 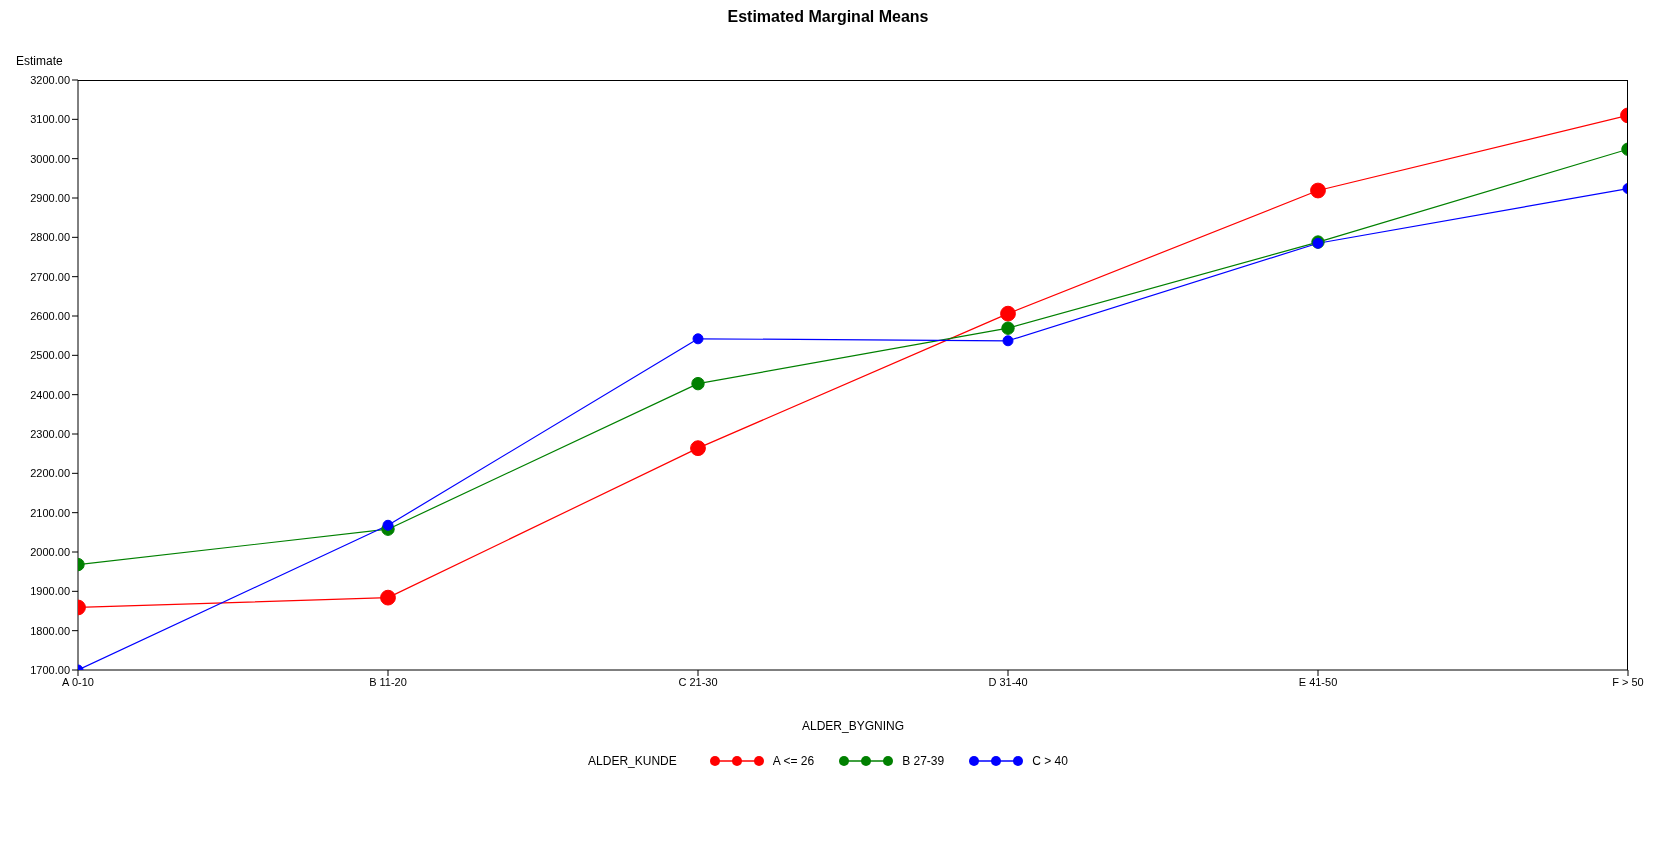 What do you see at coordinates (78, 681) in the screenshot?
I see `x-tick-label: A 0-10` at bounding box center [78, 681].